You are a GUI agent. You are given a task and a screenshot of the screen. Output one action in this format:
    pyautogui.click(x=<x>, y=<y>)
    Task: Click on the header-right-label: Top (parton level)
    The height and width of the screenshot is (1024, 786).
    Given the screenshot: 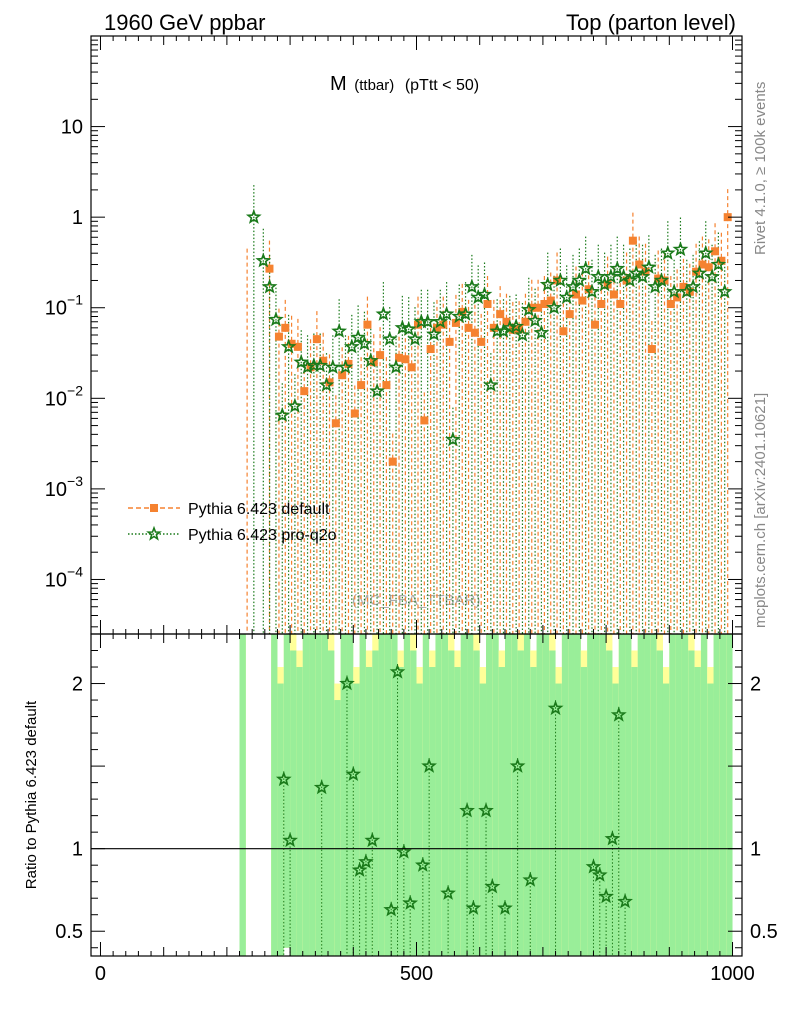 What is the action you would take?
    pyautogui.click(x=651, y=22)
    